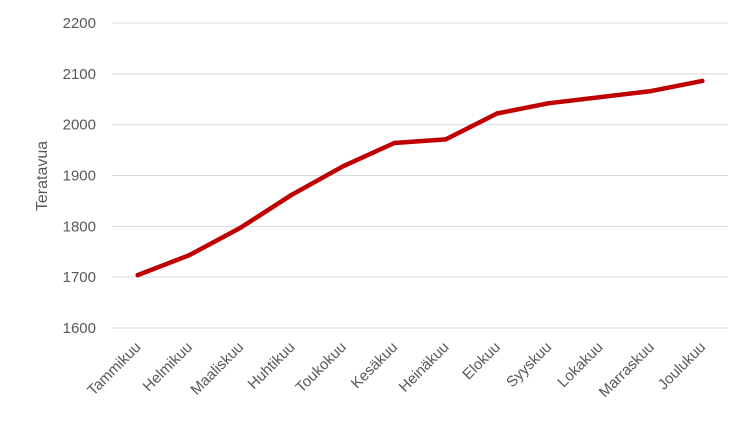 This screenshot has height=429, width=750. What do you see at coordinates (682, 366) in the screenshot?
I see `x-tick-label: Joulukuu` at bounding box center [682, 366].